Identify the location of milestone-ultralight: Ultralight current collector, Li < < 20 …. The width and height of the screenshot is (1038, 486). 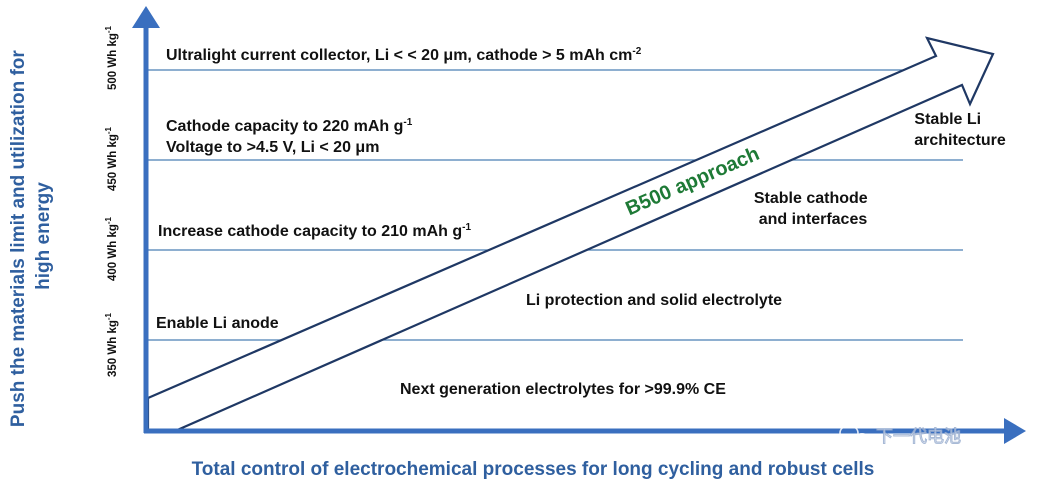
(404, 55).